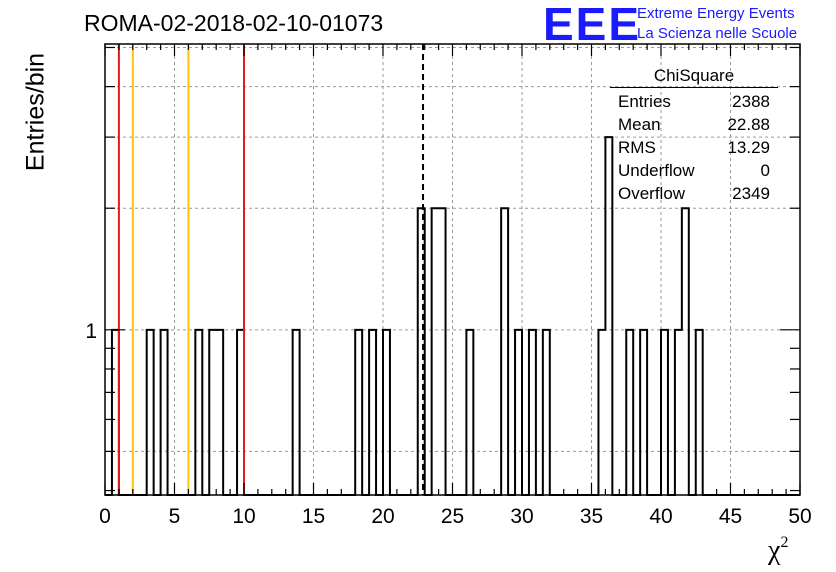 The image size is (836, 572). I want to click on stats-row-overflow: Overflow 2349, so click(694, 193).